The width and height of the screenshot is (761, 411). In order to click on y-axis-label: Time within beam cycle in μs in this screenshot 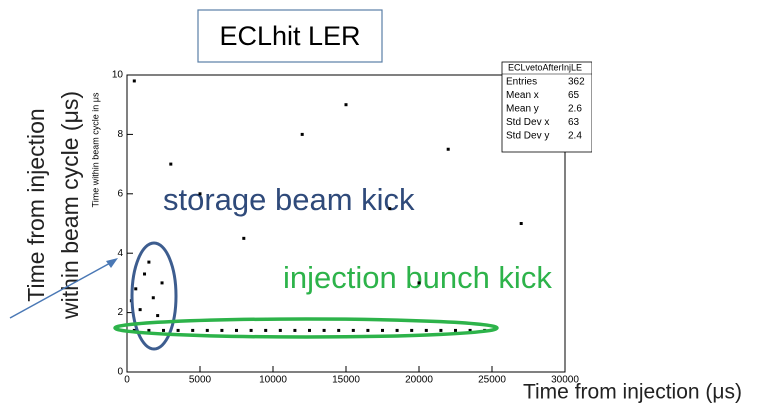, I will do `click(95, 149)`.